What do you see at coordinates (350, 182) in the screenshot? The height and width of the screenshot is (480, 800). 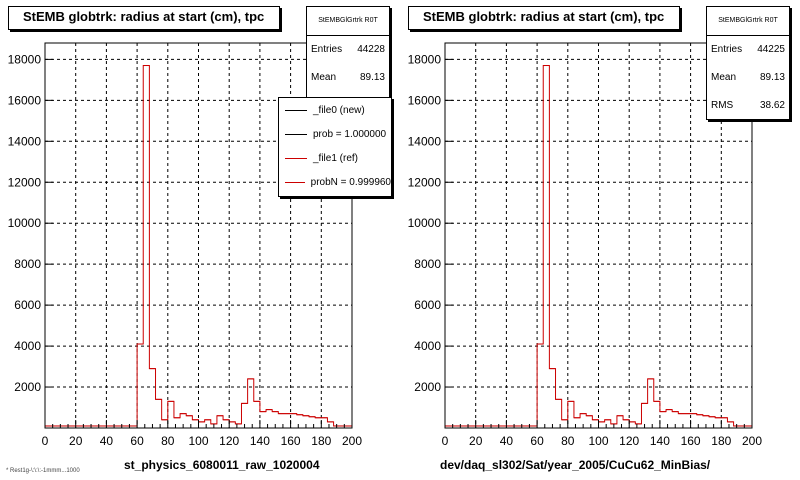 I see `legend-label-probn: probN = 0.999960` at bounding box center [350, 182].